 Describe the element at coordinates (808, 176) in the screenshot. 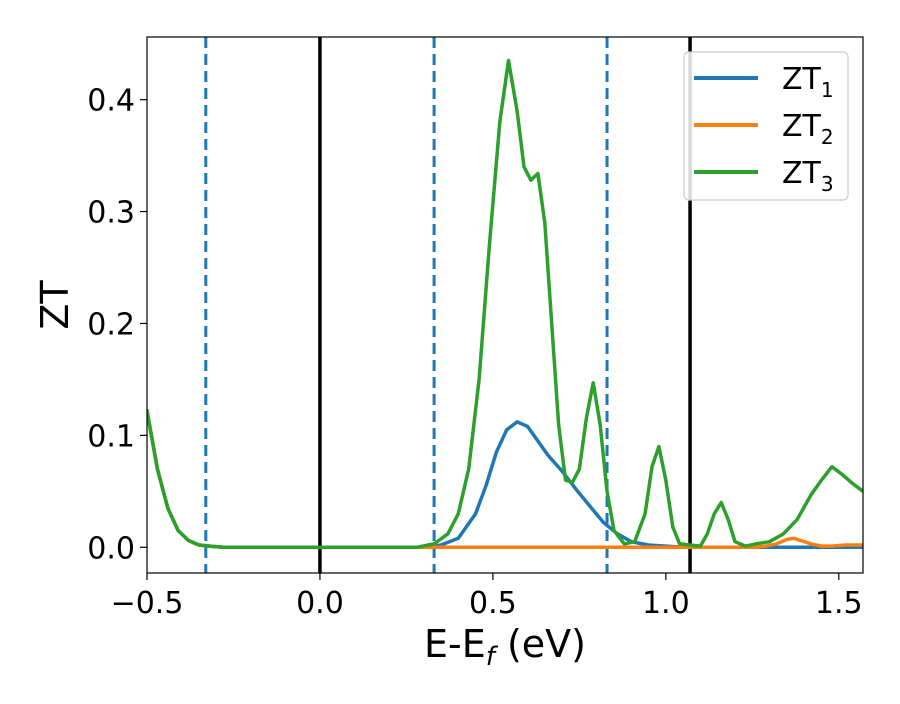

I see `legend-label-3: ZT3` at that location.